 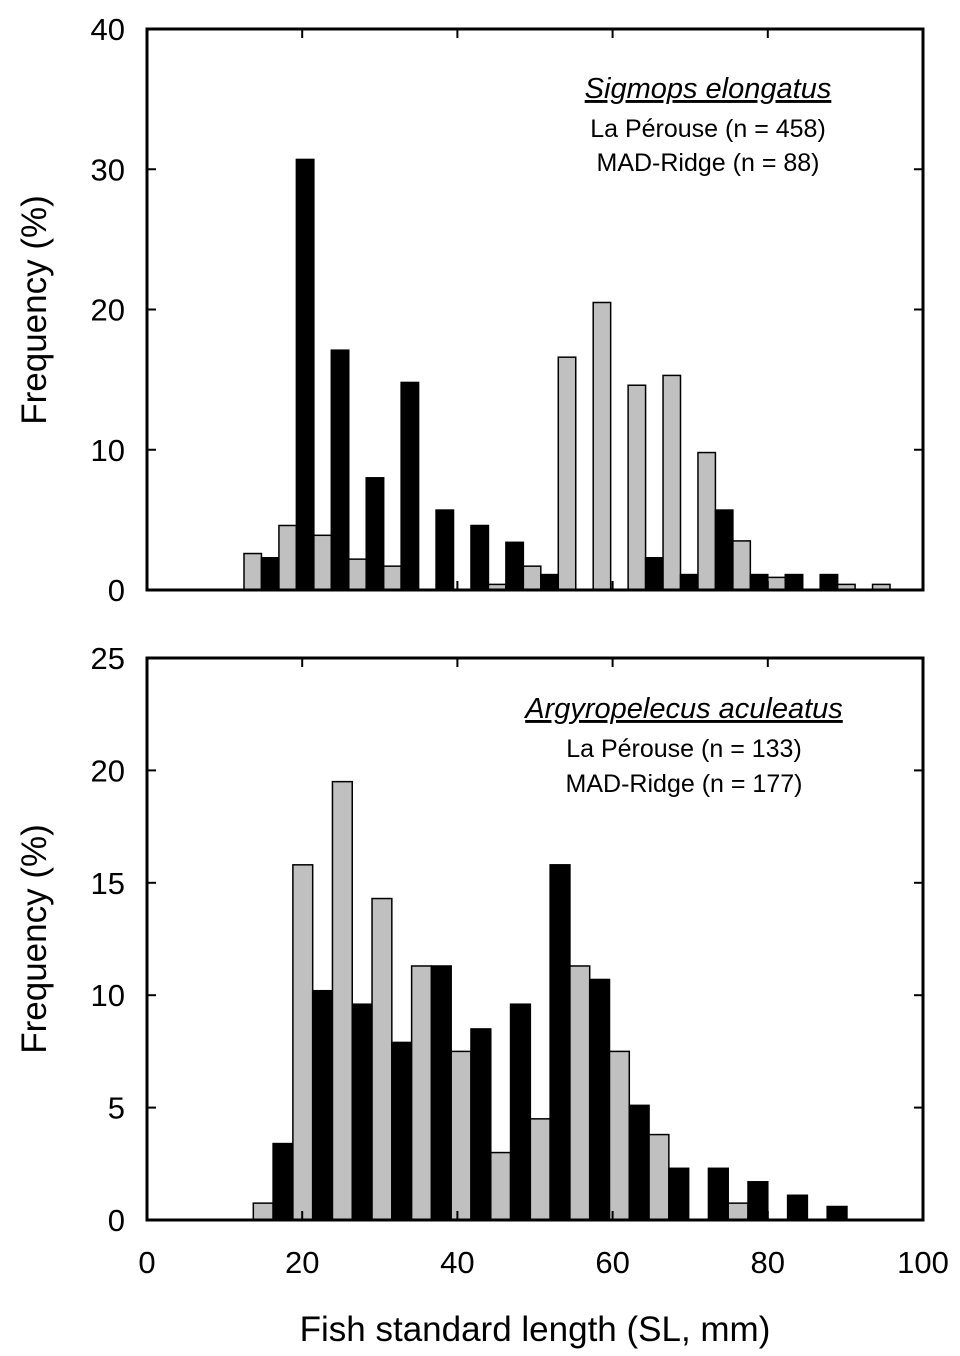 What do you see at coordinates (683, 709) in the screenshot?
I see `legend-species-bottom: Argyropelecus aculeatus` at bounding box center [683, 709].